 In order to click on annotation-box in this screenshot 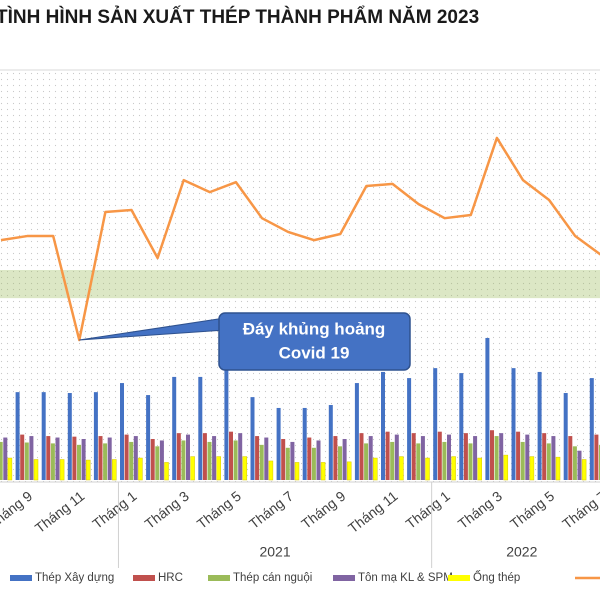, I will do `click(314, 341)`.